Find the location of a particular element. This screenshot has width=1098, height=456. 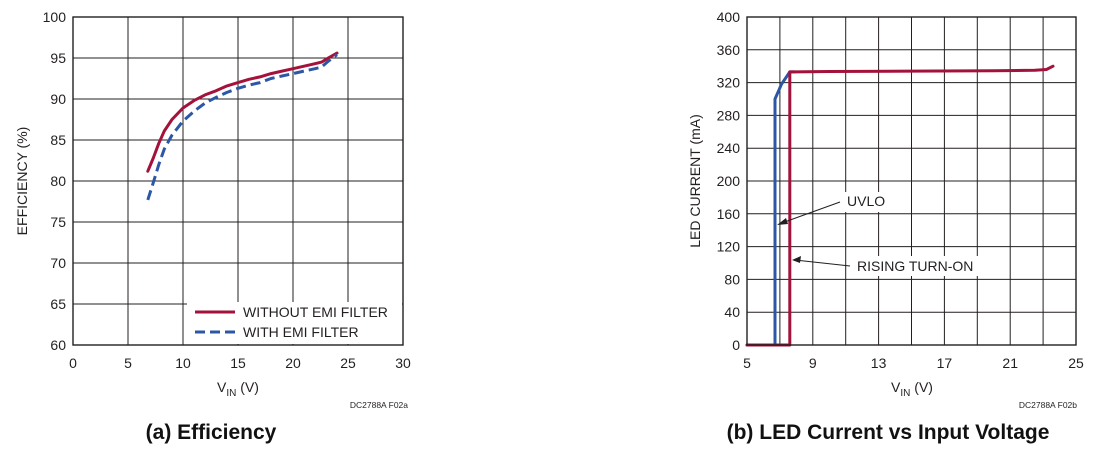

y-tick-label: 65 is located at coordinates (58, 304).